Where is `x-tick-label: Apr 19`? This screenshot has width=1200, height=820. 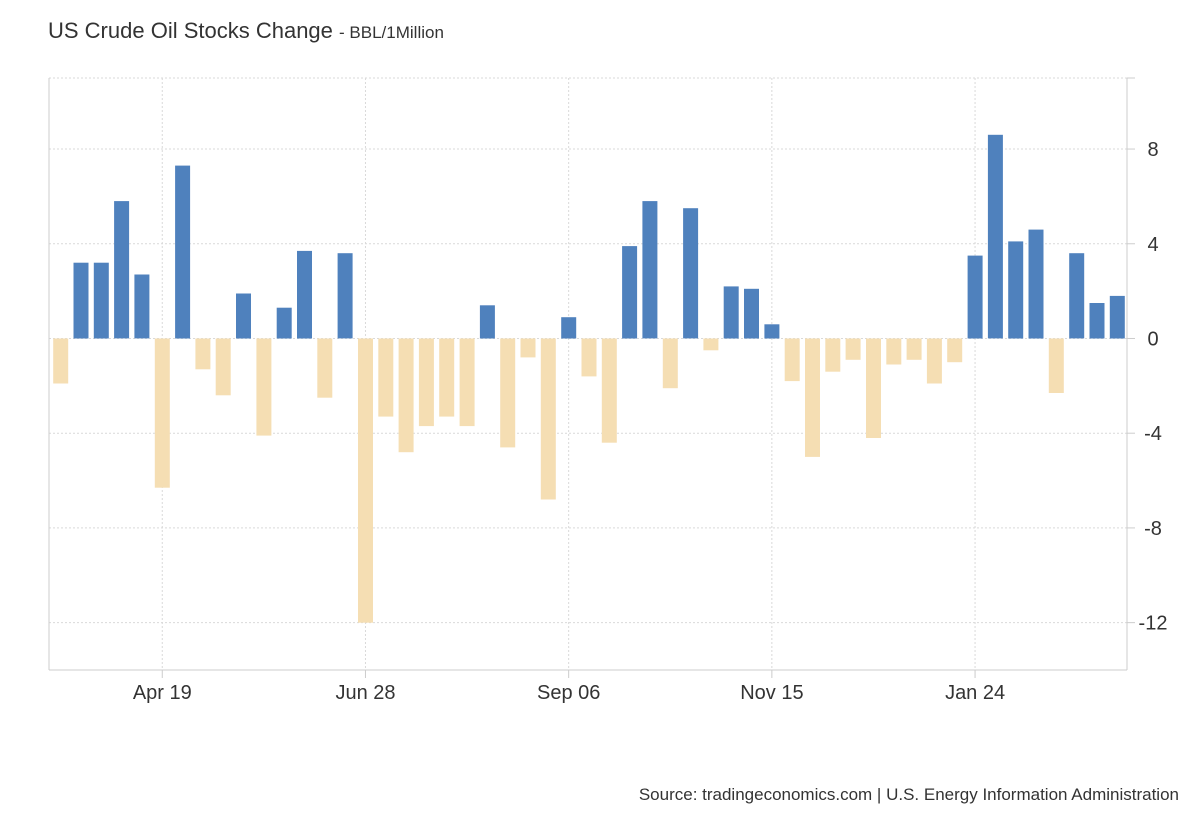
x-tick-label: Apr 19 is located at coordinates (162, 693).